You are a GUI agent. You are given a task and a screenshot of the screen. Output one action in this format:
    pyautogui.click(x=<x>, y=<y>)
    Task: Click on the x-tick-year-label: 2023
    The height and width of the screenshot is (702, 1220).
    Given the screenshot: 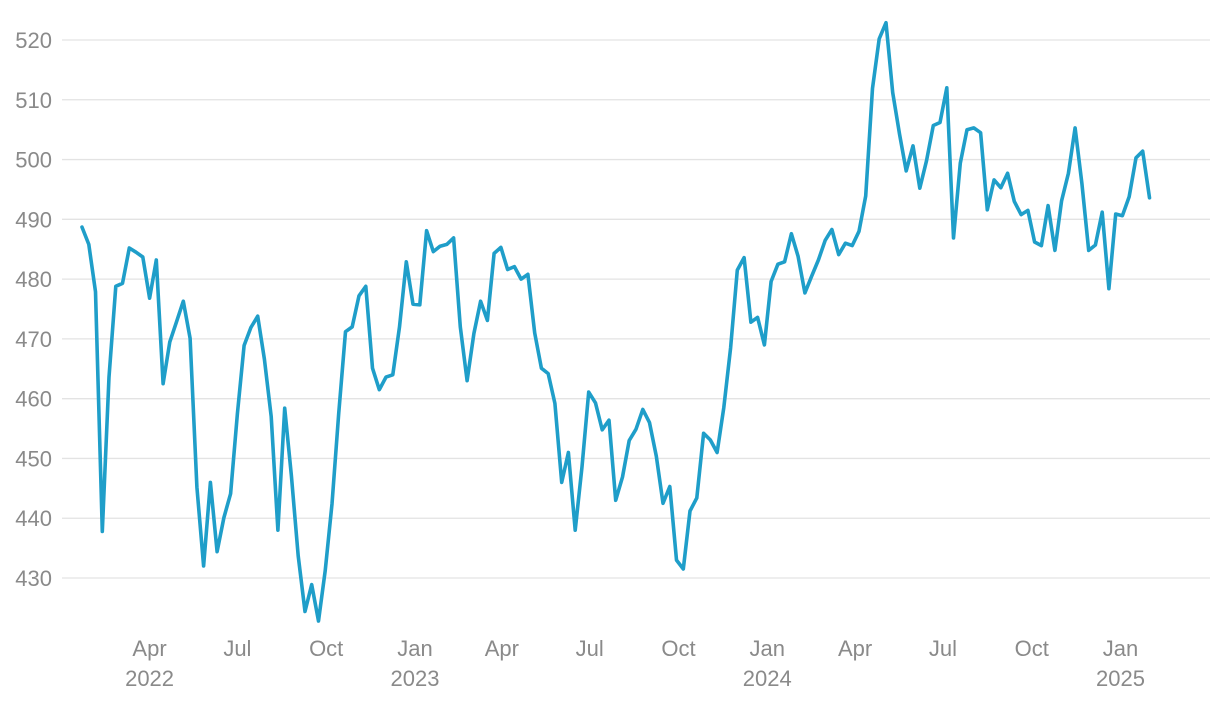 What is the action you would take?
    pyautogui.click(x=415, y=678)
    